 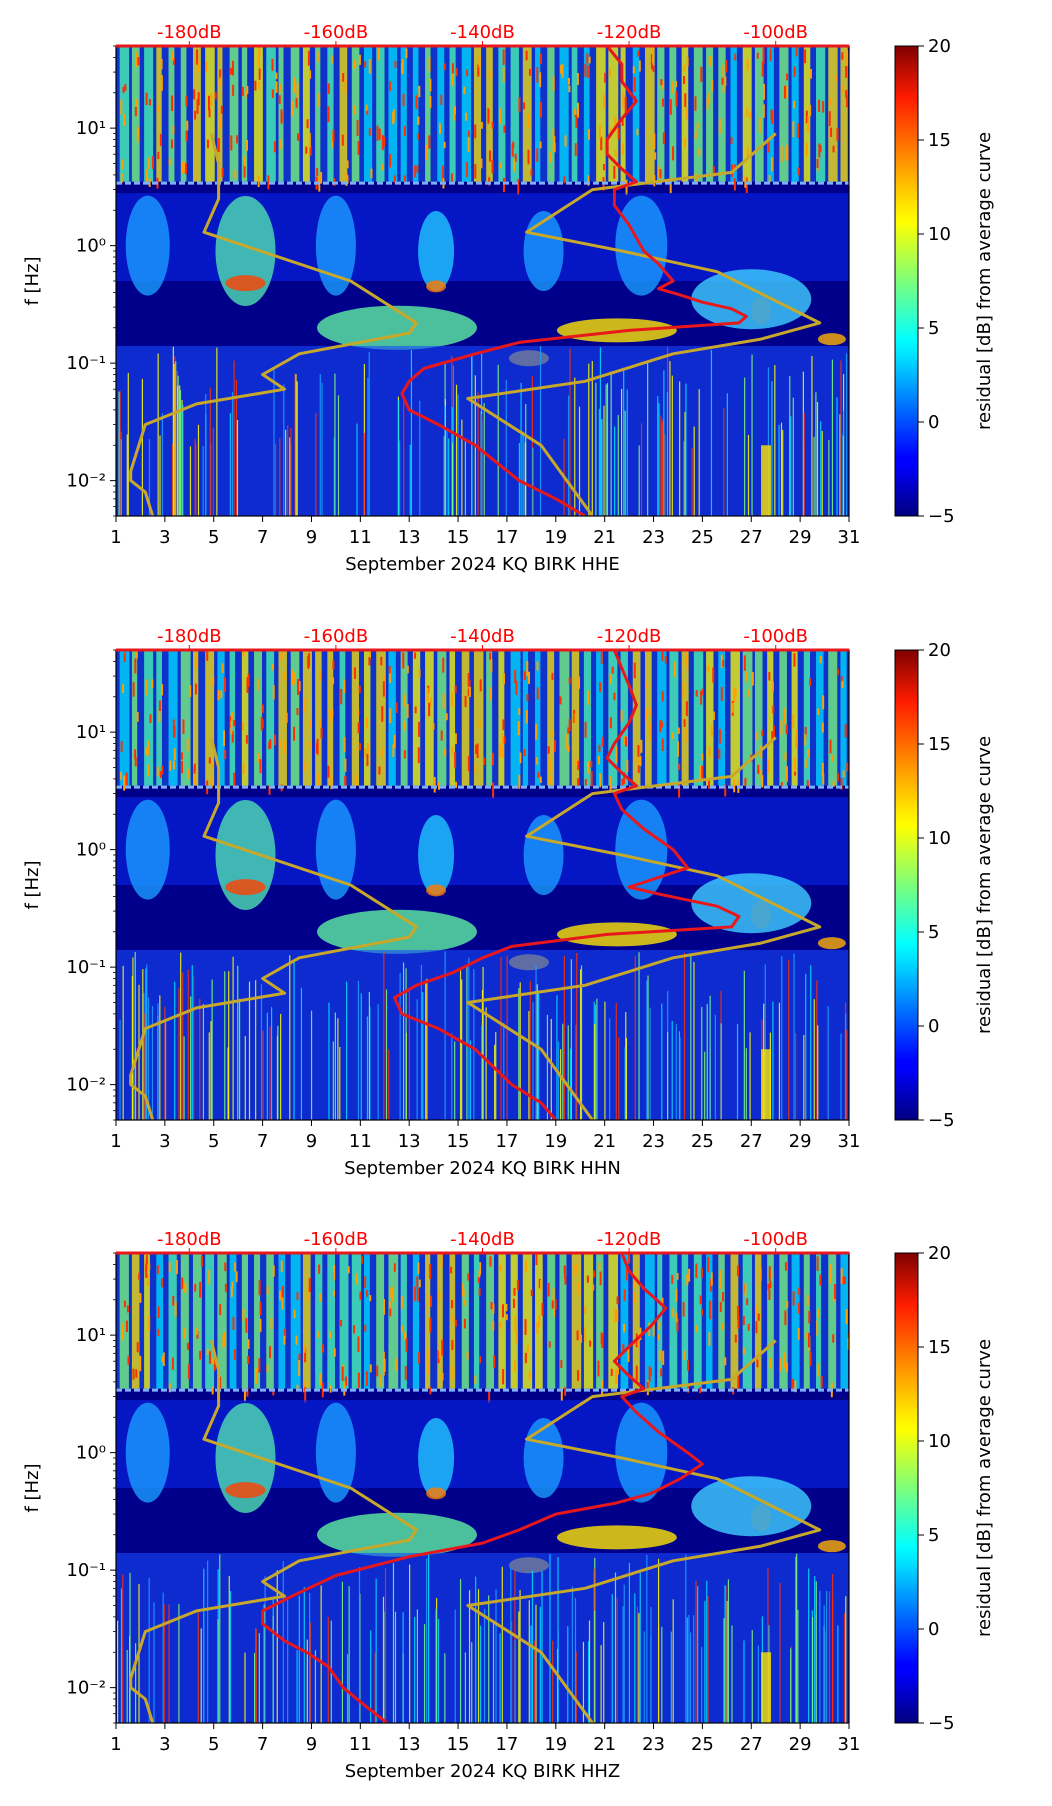 I want to click on x-axis-title: September 2024 KQ BIRK HHN, so click(x=482, y=1168).